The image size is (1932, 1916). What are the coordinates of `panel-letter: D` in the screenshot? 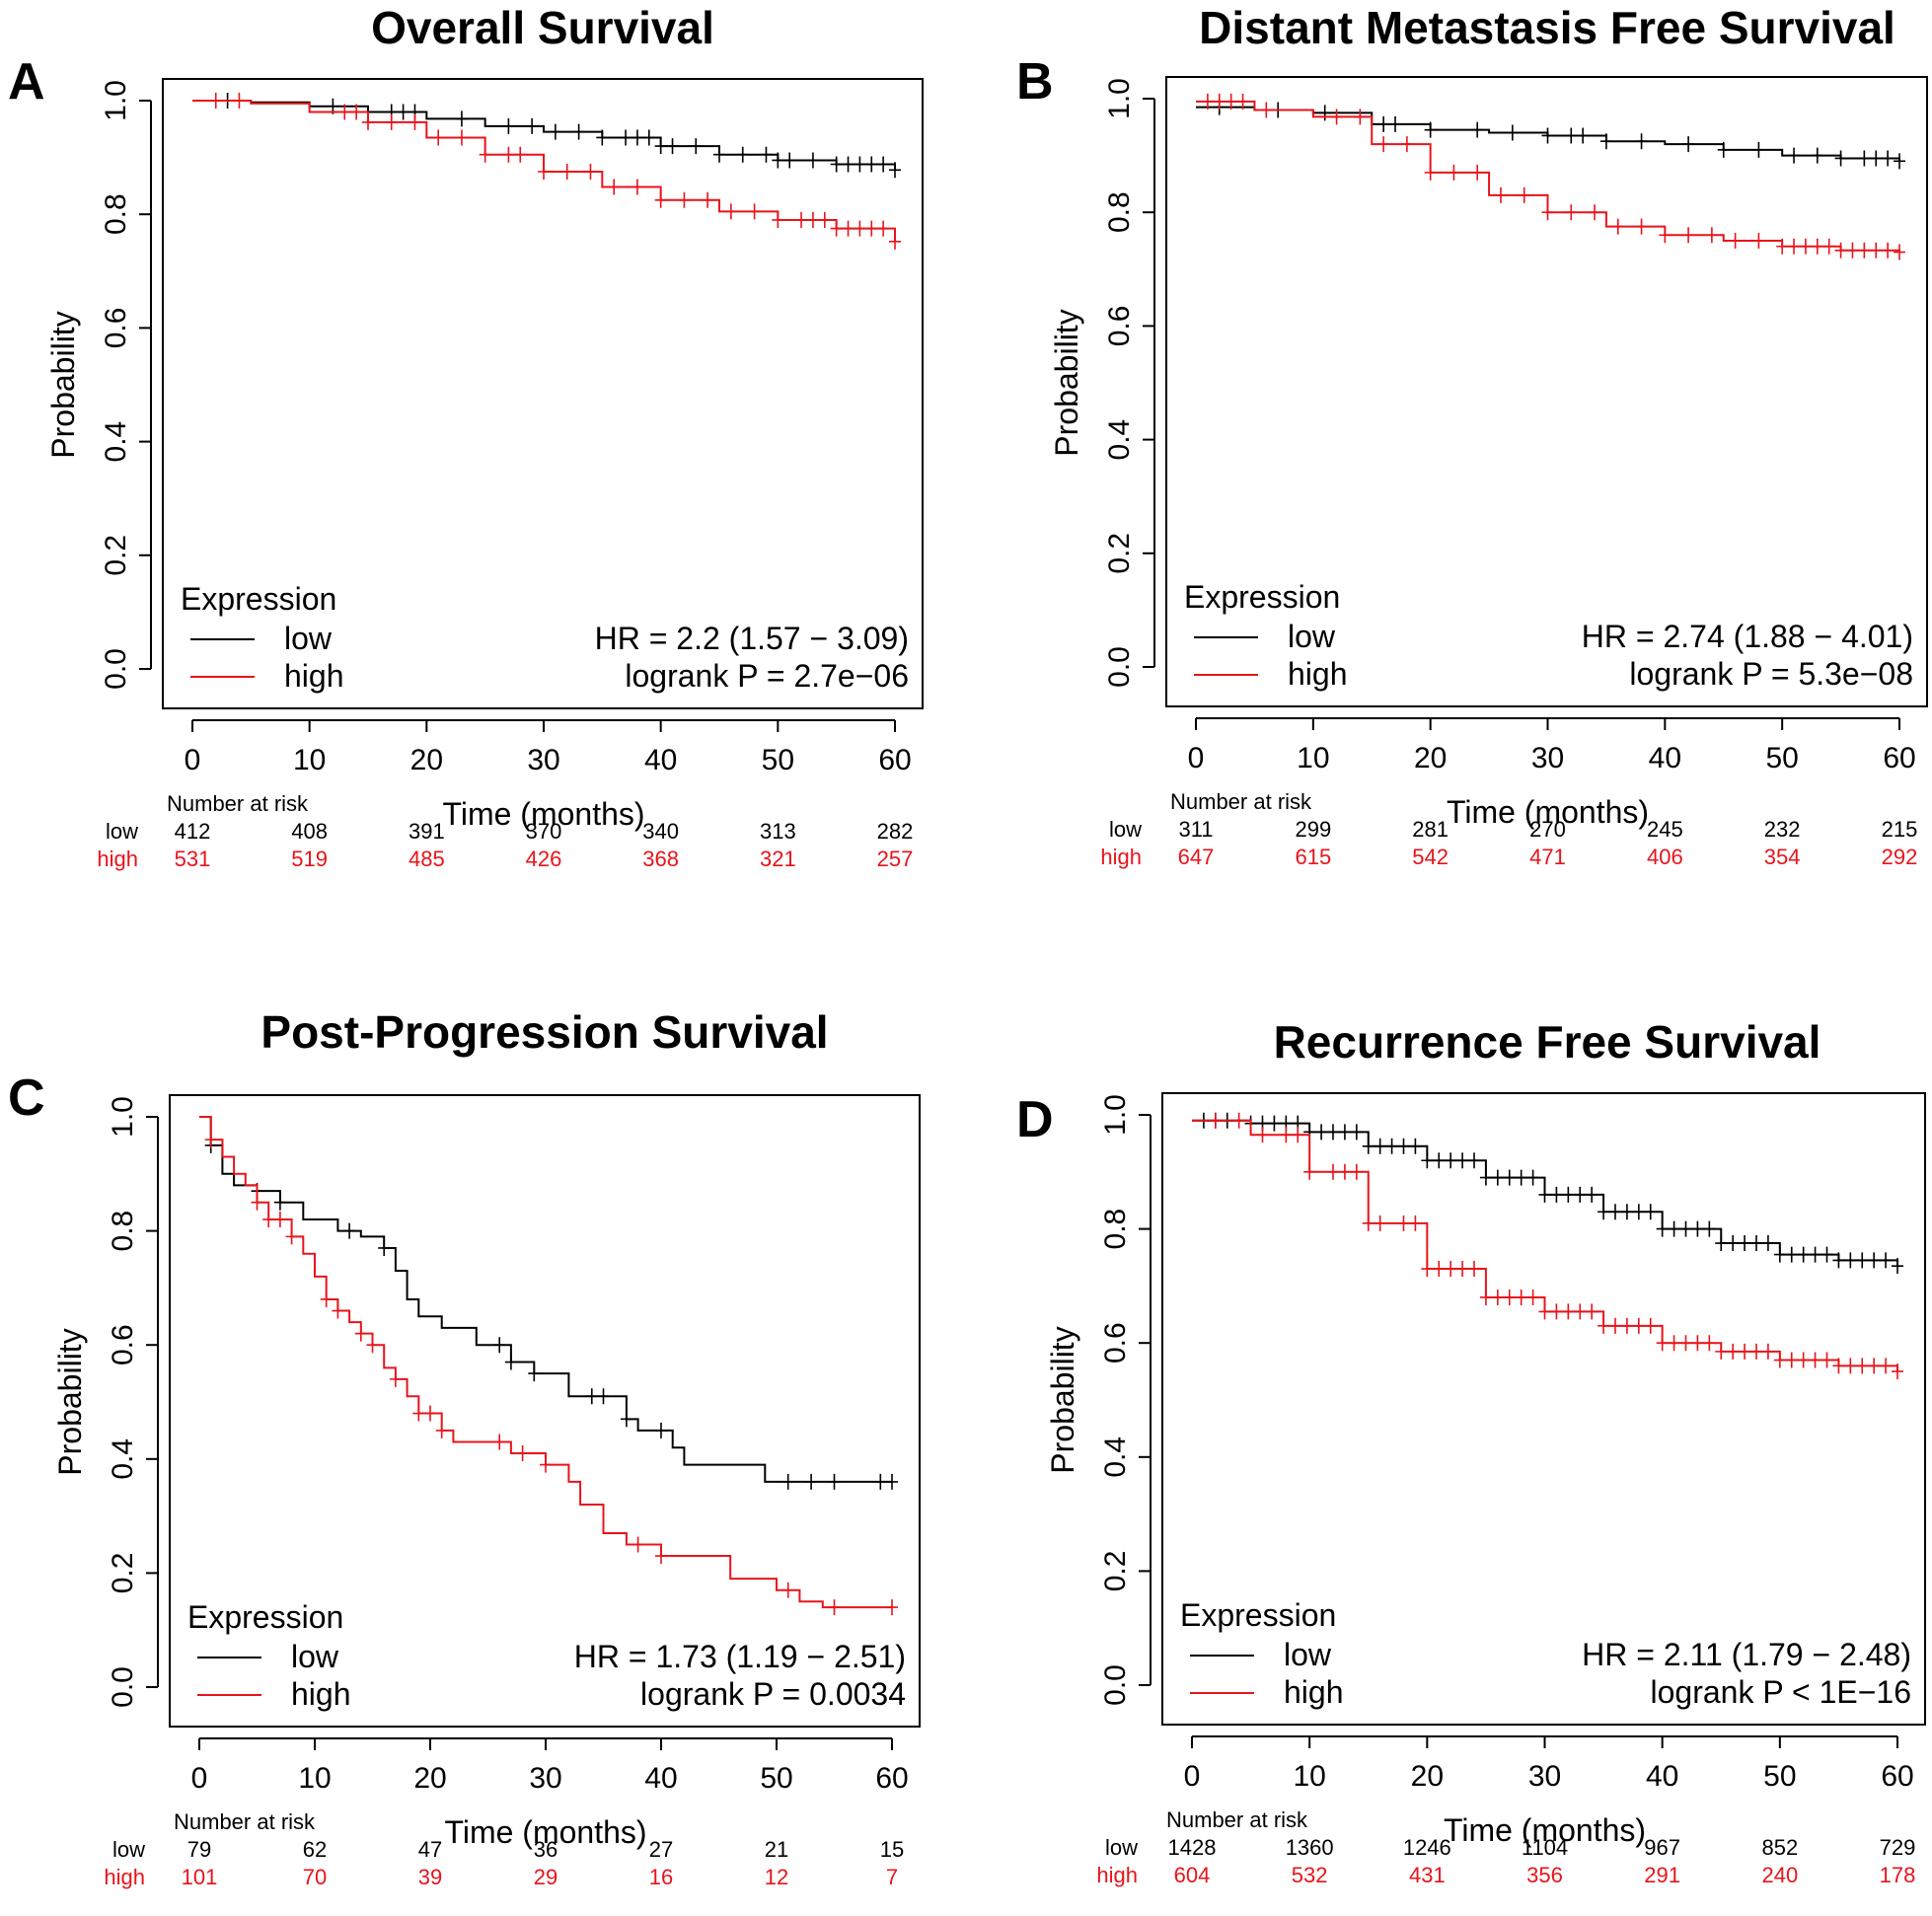 It's located at (1035, 1119).